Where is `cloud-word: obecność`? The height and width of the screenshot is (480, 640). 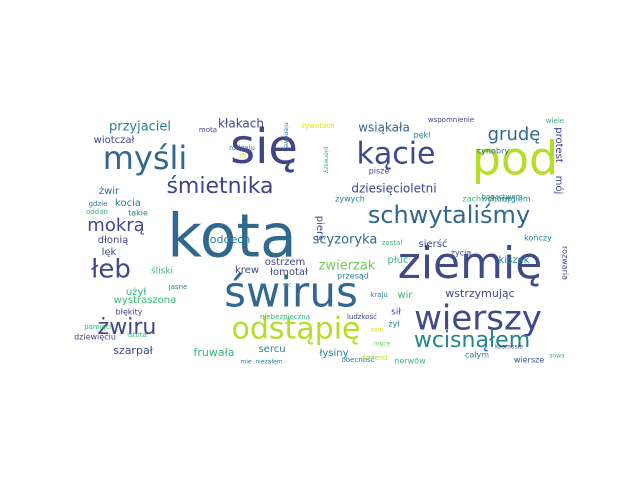
cloud-word: obecność is located at coordinates (357, 360).